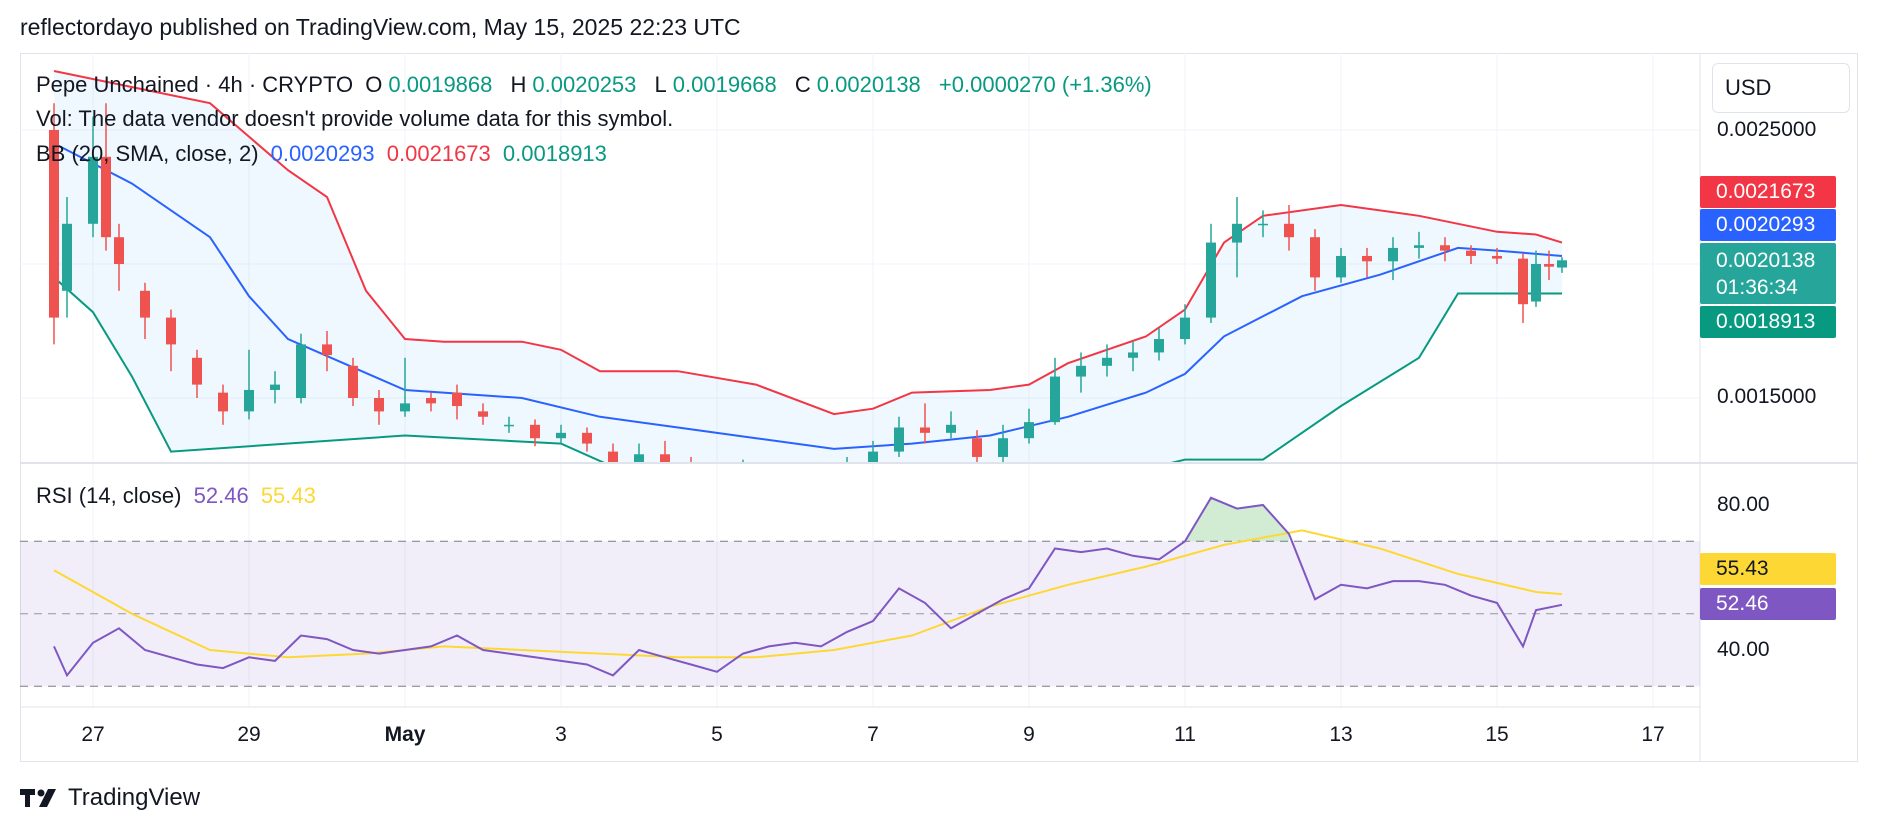 This screenshot has width=1878, height=832. I want to click on date-label-27: 27, so click(93, 734).